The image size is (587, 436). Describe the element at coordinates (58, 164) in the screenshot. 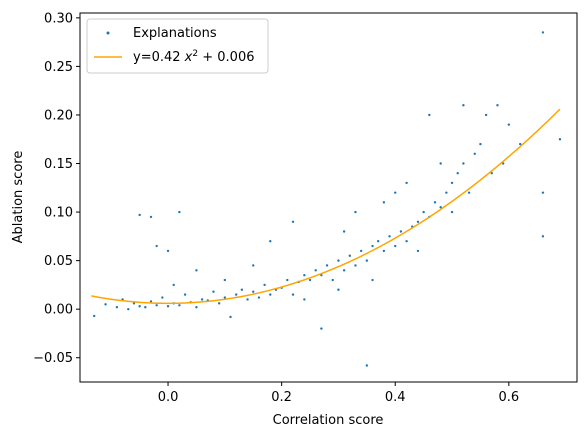

I see `y-tick-label: 0.15` at that location.